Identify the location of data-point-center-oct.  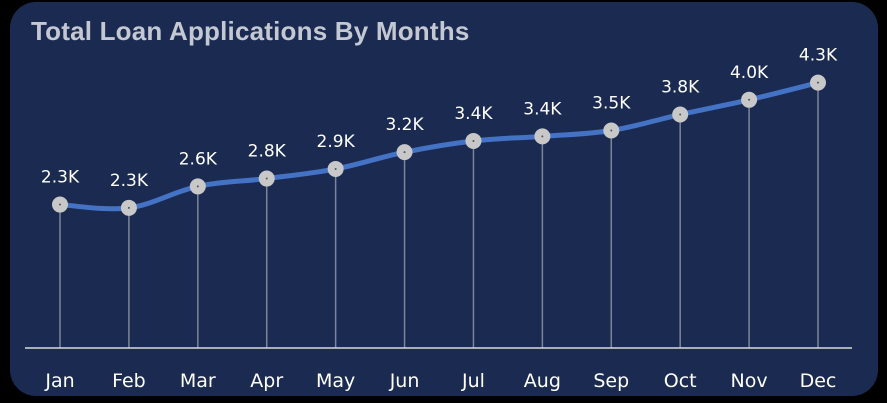
(680, 114).